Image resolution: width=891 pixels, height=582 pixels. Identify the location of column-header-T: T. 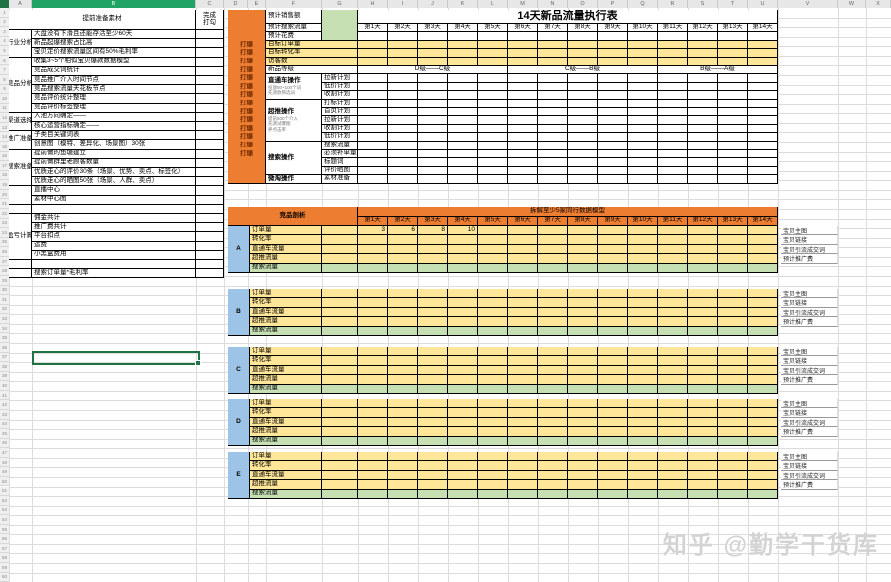
(733, 4).